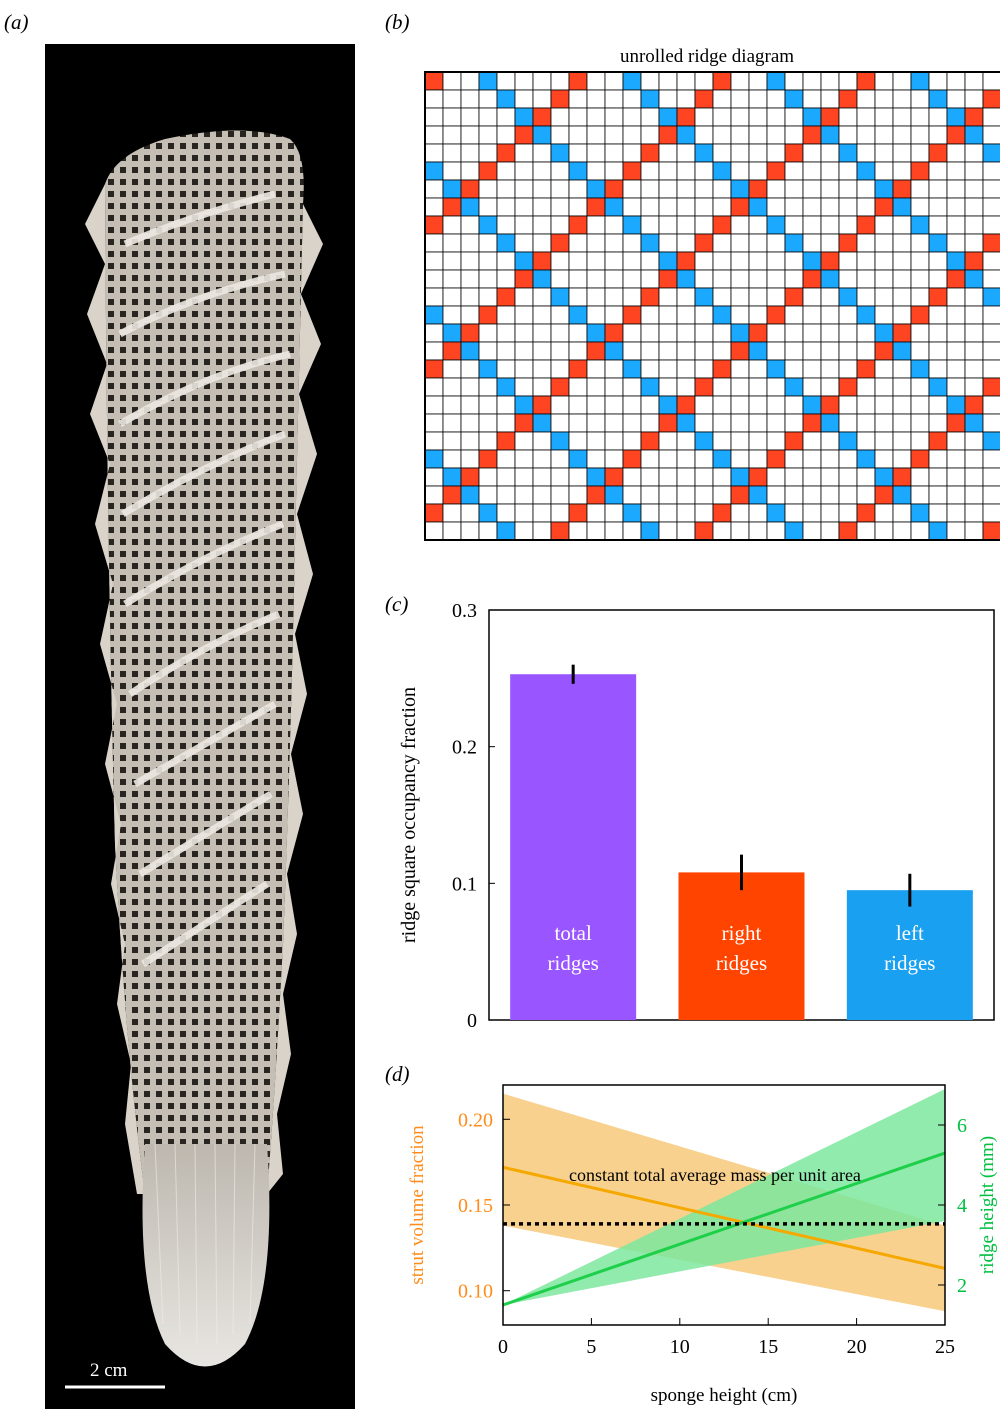 The height and width of the screenshot is (1414, 1005). What do you see at coordinates (16, 22) in the screenshot?
I see `panel-label-a: (a)` at bounding box center [16, 22].